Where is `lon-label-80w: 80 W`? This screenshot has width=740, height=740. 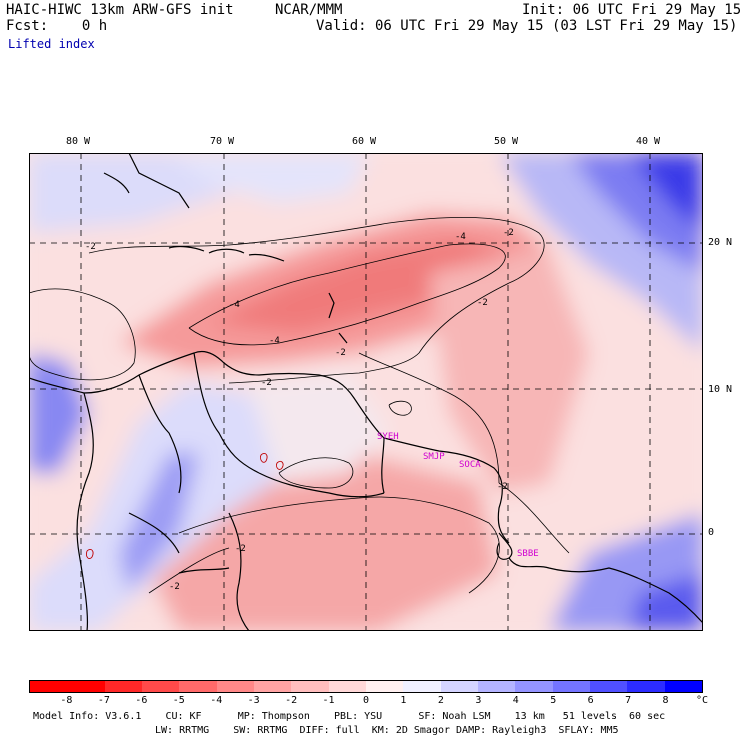 lon-label-80w: 80 W is located at coordinates (78, 141).